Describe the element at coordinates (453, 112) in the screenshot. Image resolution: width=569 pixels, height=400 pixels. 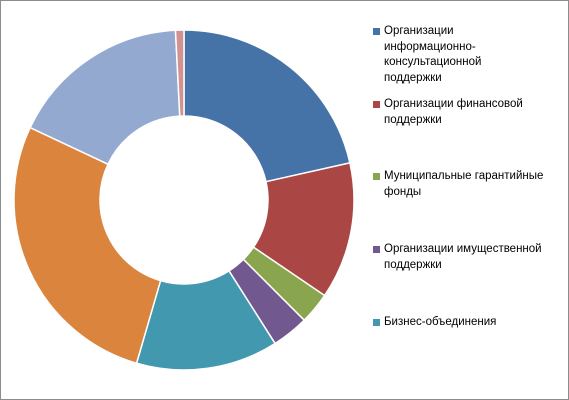
I see `legend-label: Организации финансовой поддержки` at that location.